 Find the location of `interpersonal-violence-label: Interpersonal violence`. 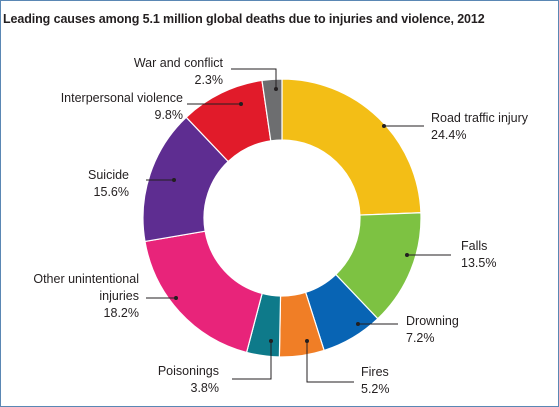

interpersonal-violence-label: Interpersonal violence is located at coordinates (122, 98).